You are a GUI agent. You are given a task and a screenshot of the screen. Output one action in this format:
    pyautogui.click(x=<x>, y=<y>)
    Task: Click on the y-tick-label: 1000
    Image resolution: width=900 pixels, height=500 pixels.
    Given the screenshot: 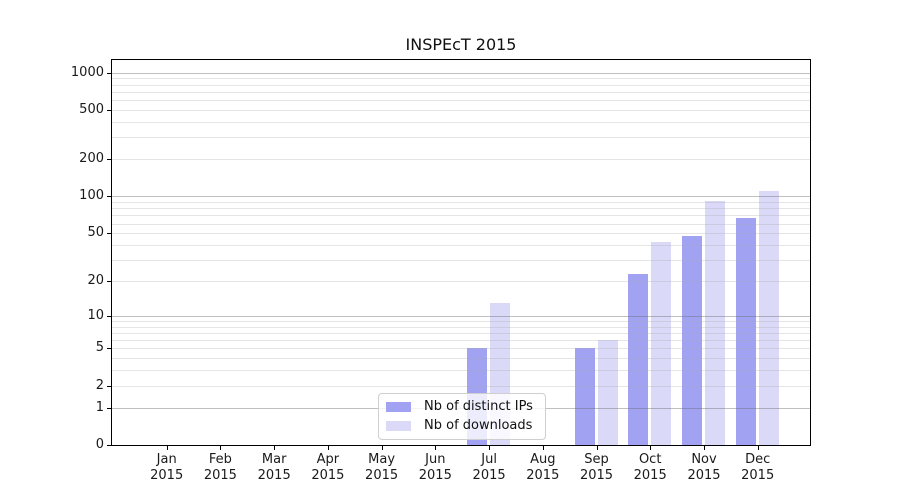 What is the action you would take?
    pyautogui.click(x=87, y=72)
    